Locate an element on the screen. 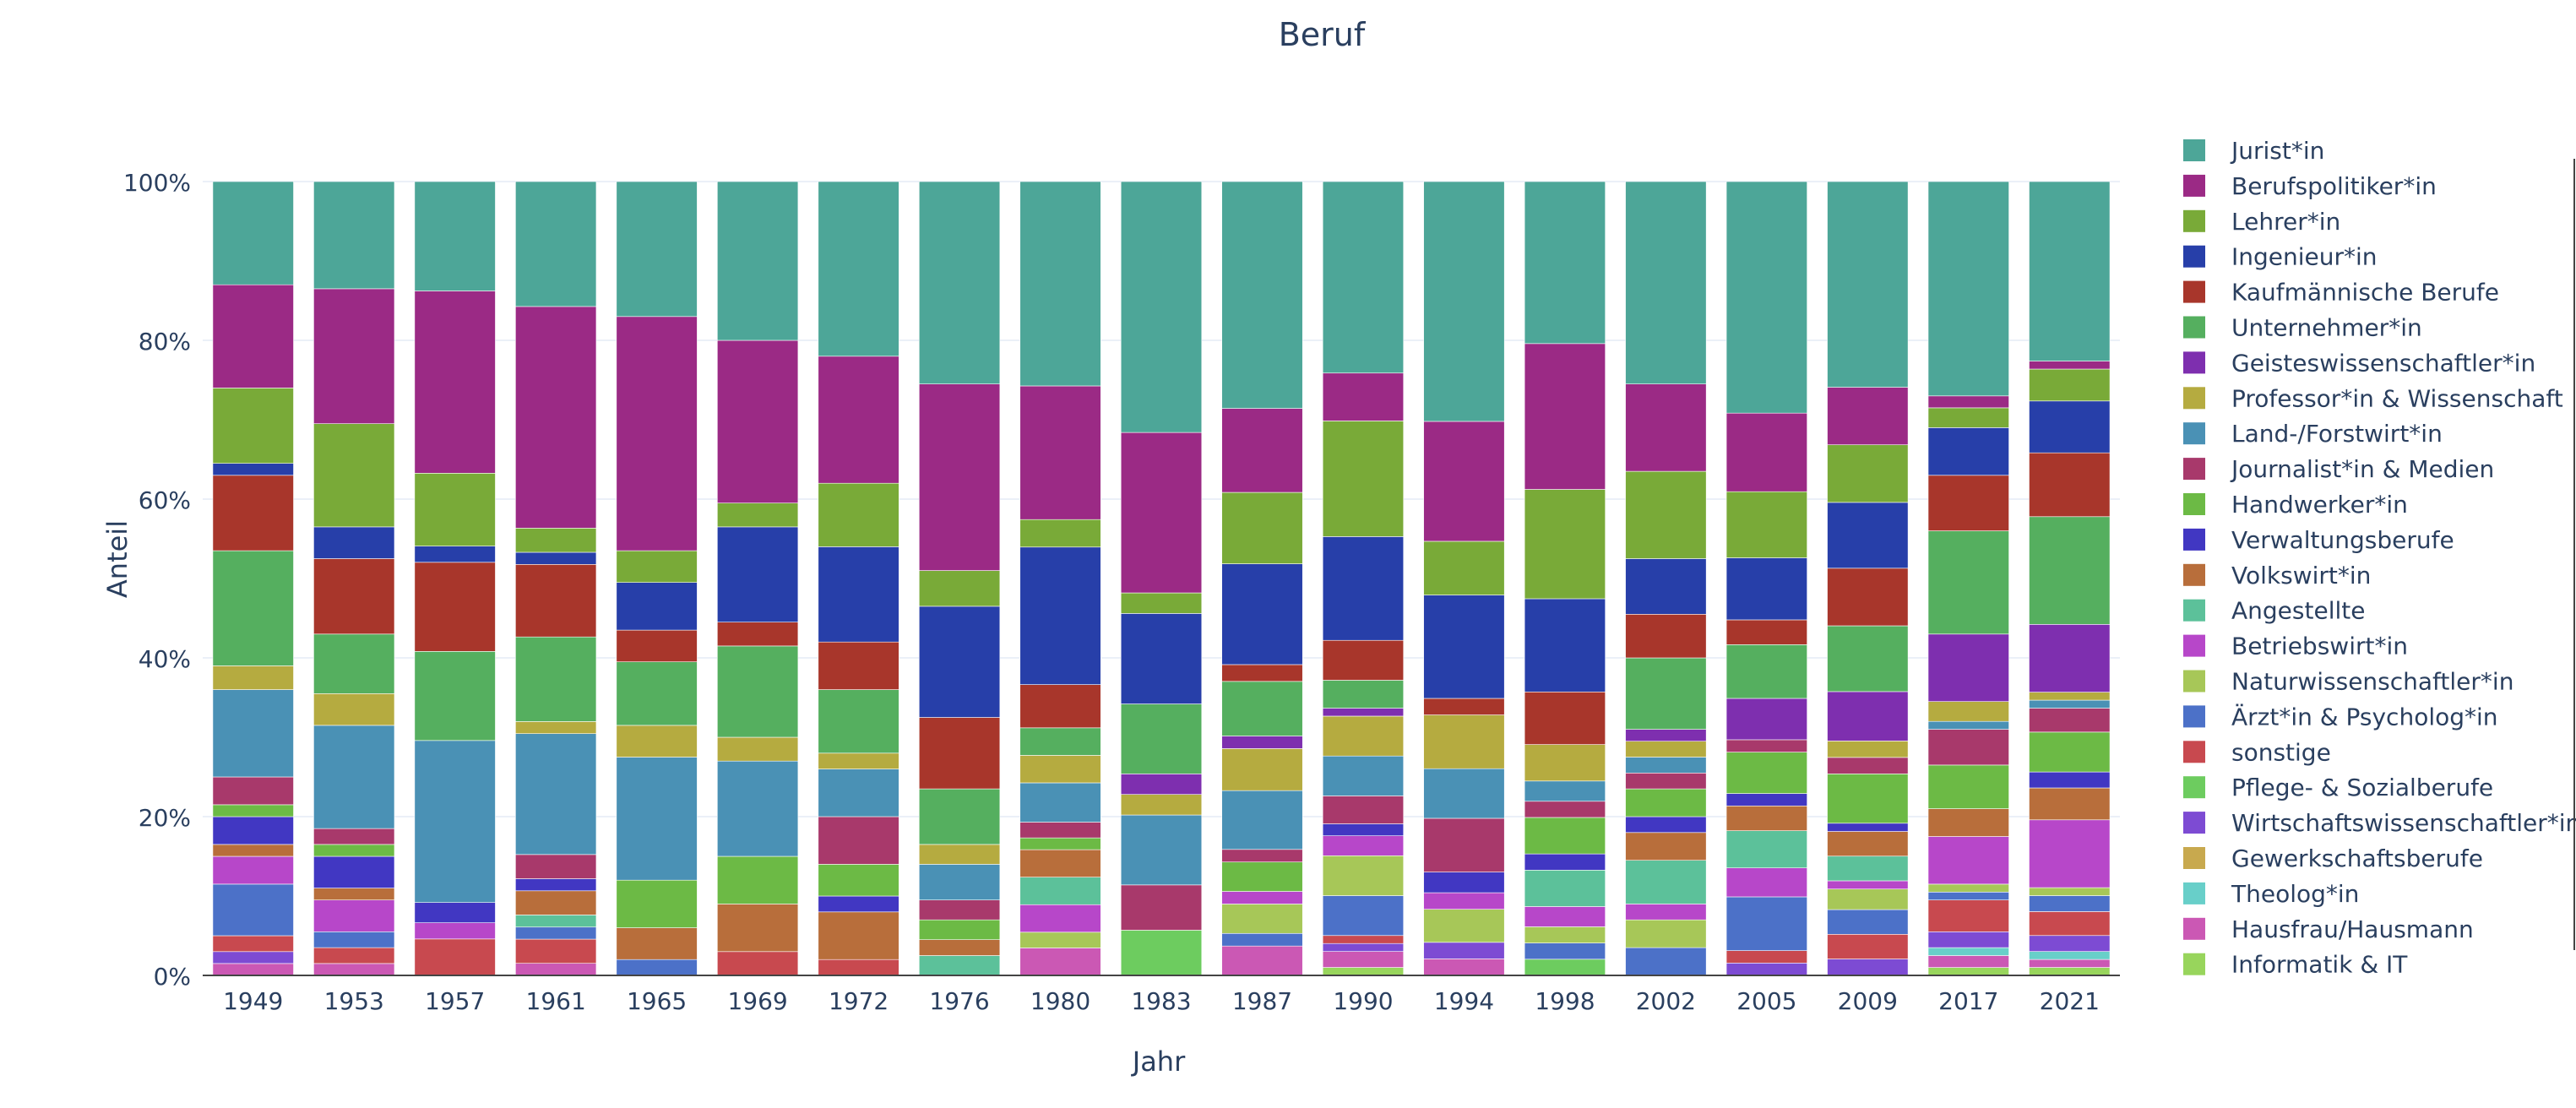  legend-item: Geisteswissenschaftler*in is located at coordinates (2359, 363).